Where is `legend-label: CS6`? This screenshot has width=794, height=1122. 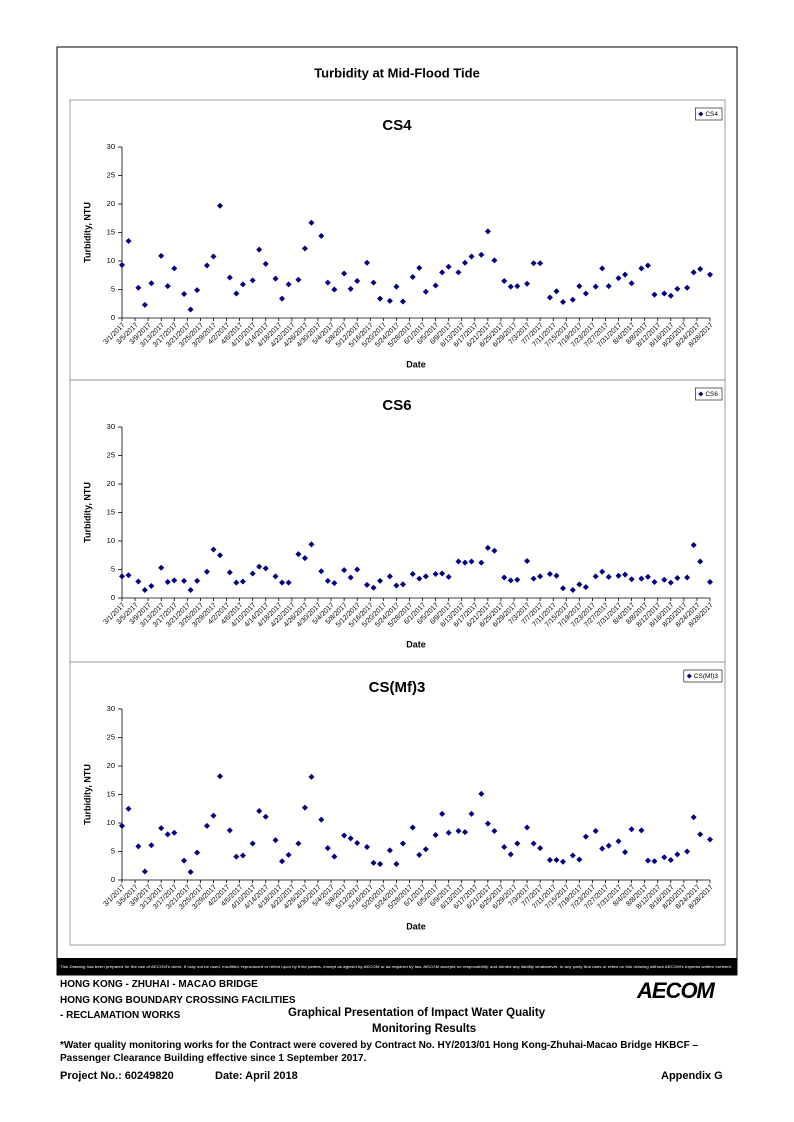
legend-label: CS6 is located at coordinates (711, 394).